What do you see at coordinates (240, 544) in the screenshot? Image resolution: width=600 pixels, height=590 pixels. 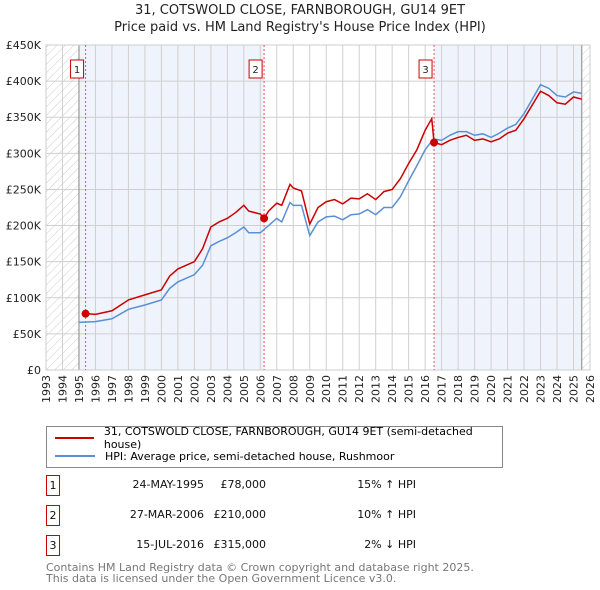 I see `transaction-price: £315,000` at bounding box center [240, 544].